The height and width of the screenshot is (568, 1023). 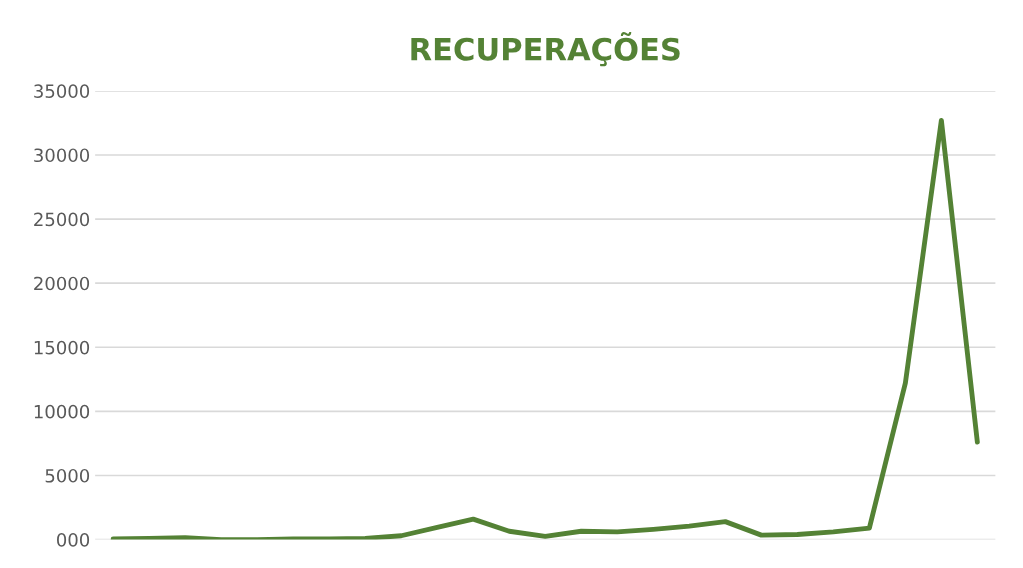 What do you see at coordinates (545, 49) in the screenshot?
I see `chart-title: RECUPERAÇÕES` at bounding box center [545, 49].